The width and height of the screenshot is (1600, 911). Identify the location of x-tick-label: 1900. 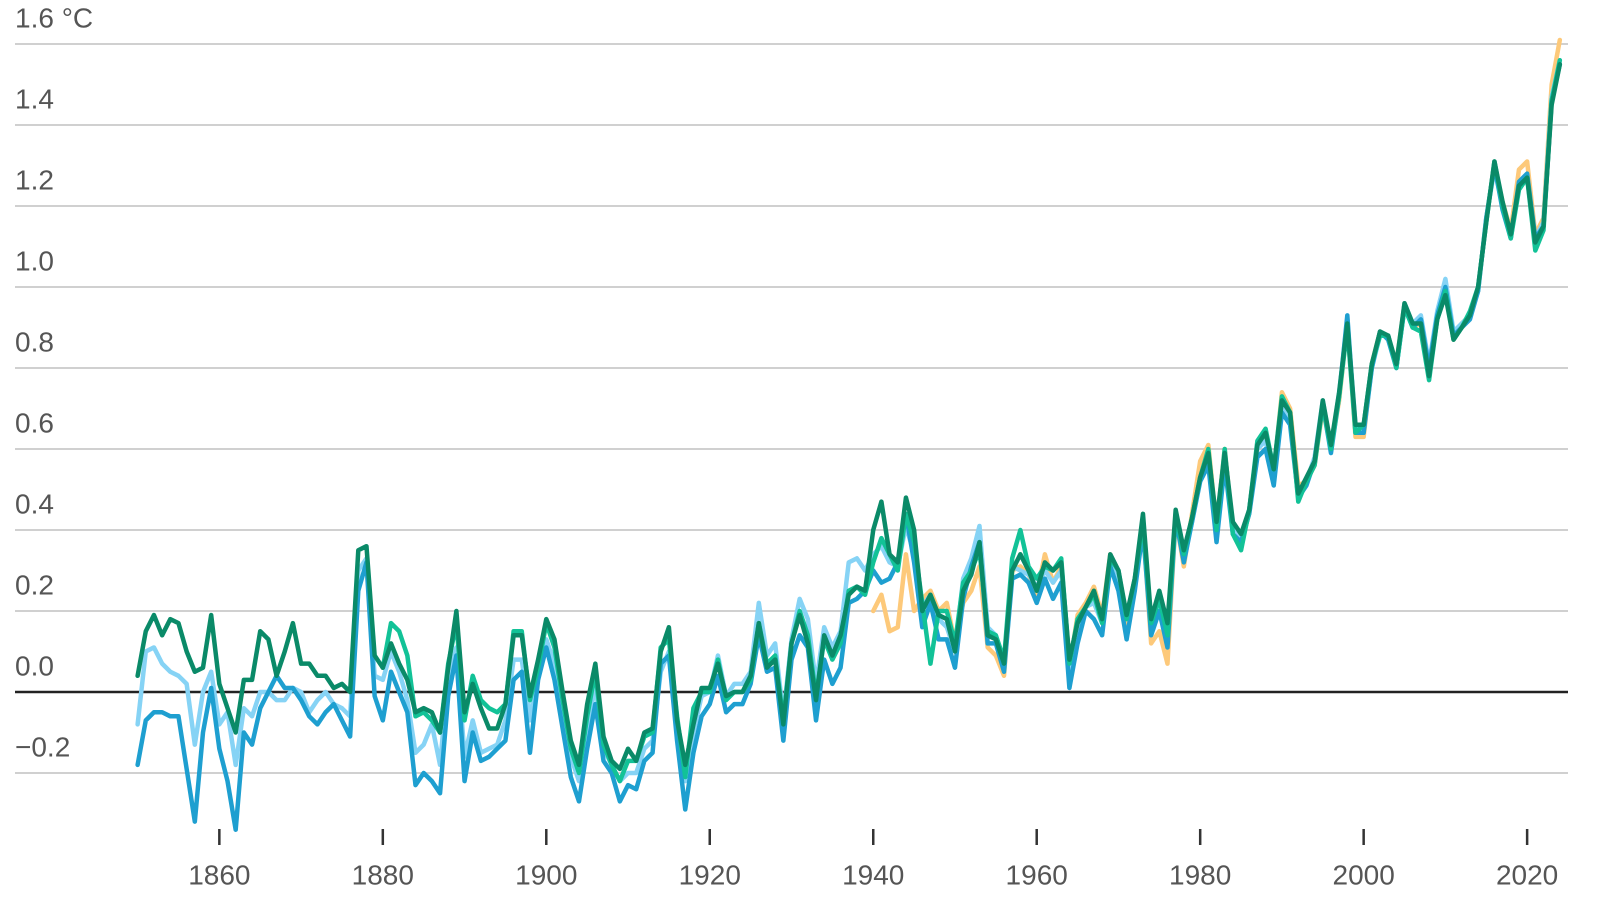
(546, 874).